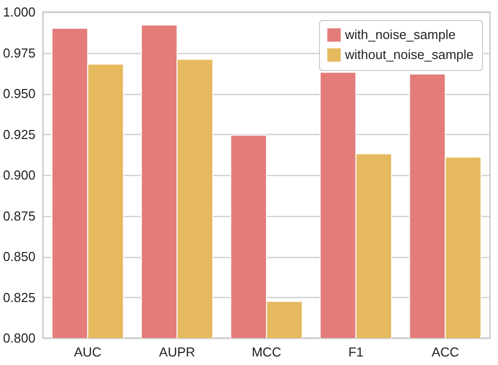  What do you see at coordinates (446, 352) in the screenshot?
I see `x-tick-label: ACC` at bounding box center [446, 352].